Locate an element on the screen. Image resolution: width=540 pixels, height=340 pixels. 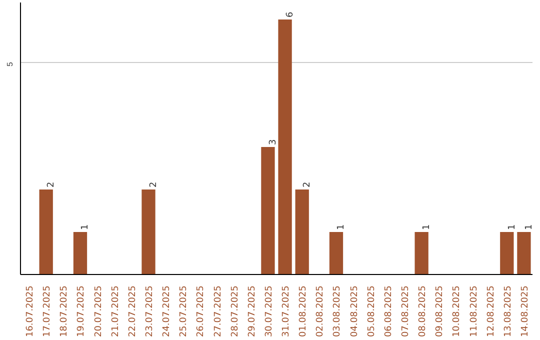
x-tick-label: 14.08.2025 is located at coordinates (525, 312).